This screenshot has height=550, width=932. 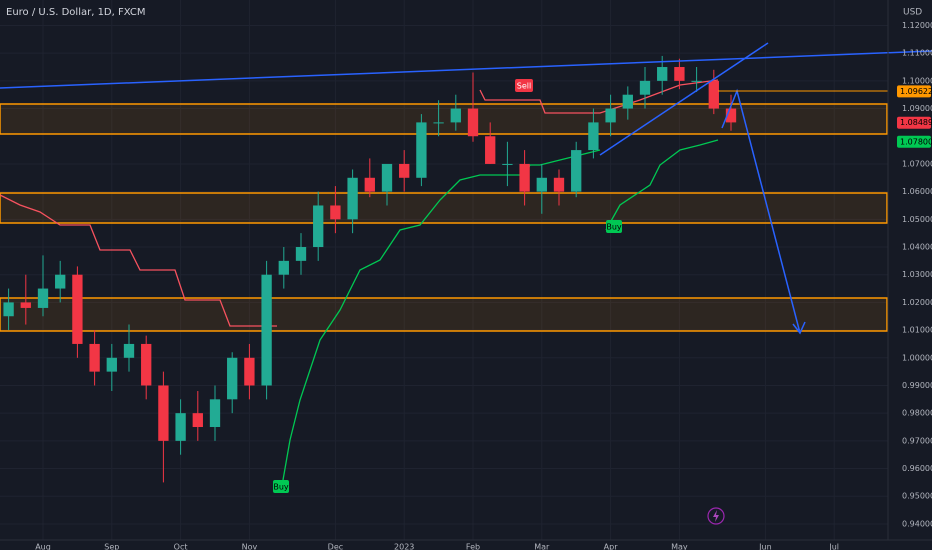 What do you see at coordinates (917, 468) in the screenshot?
I see `y-tick-label: 0.96000` at bounding box center [917, 468].